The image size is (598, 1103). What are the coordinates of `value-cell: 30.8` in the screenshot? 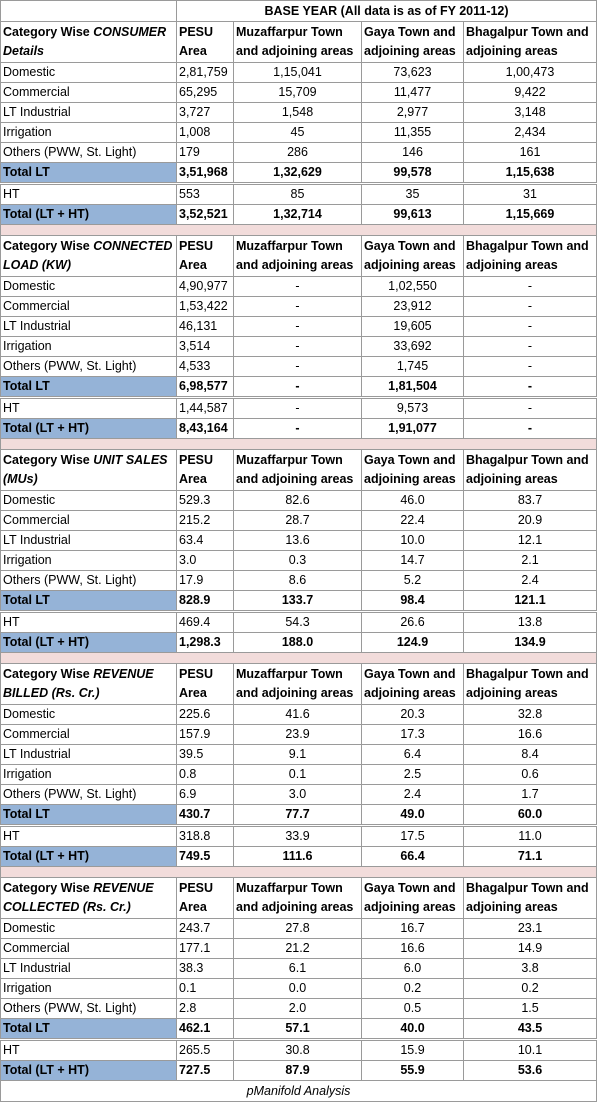 It's located at (297, 1049).